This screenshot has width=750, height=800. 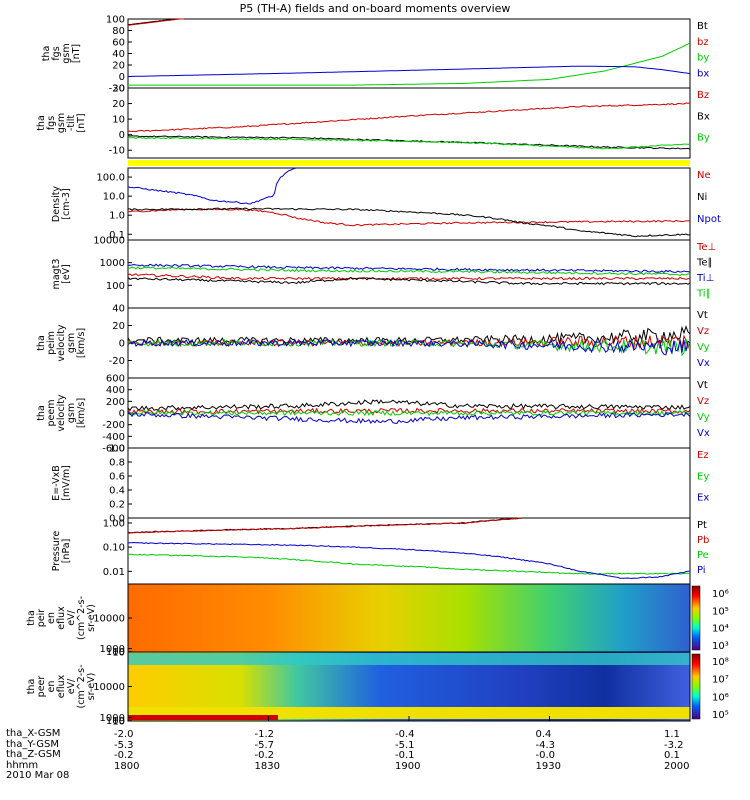 I want to click on y-axis-label: peir, so click(x=41, y=618).